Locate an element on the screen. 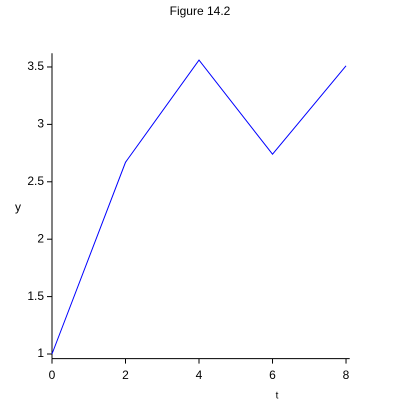  x-tick-label: 6 is located at coordinates (272, 375).